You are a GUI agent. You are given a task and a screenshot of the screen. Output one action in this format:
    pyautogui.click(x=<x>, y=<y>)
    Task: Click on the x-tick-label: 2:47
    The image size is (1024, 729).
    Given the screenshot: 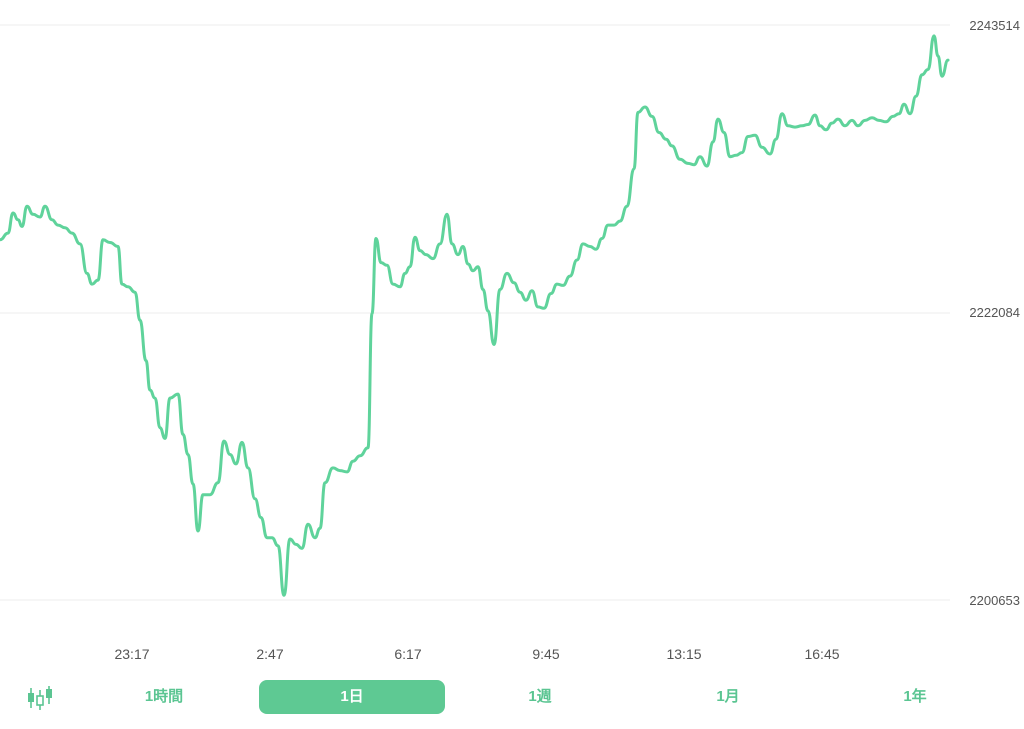 What is the action you would take?
    pyautogui.click(x=270, y=654)
    